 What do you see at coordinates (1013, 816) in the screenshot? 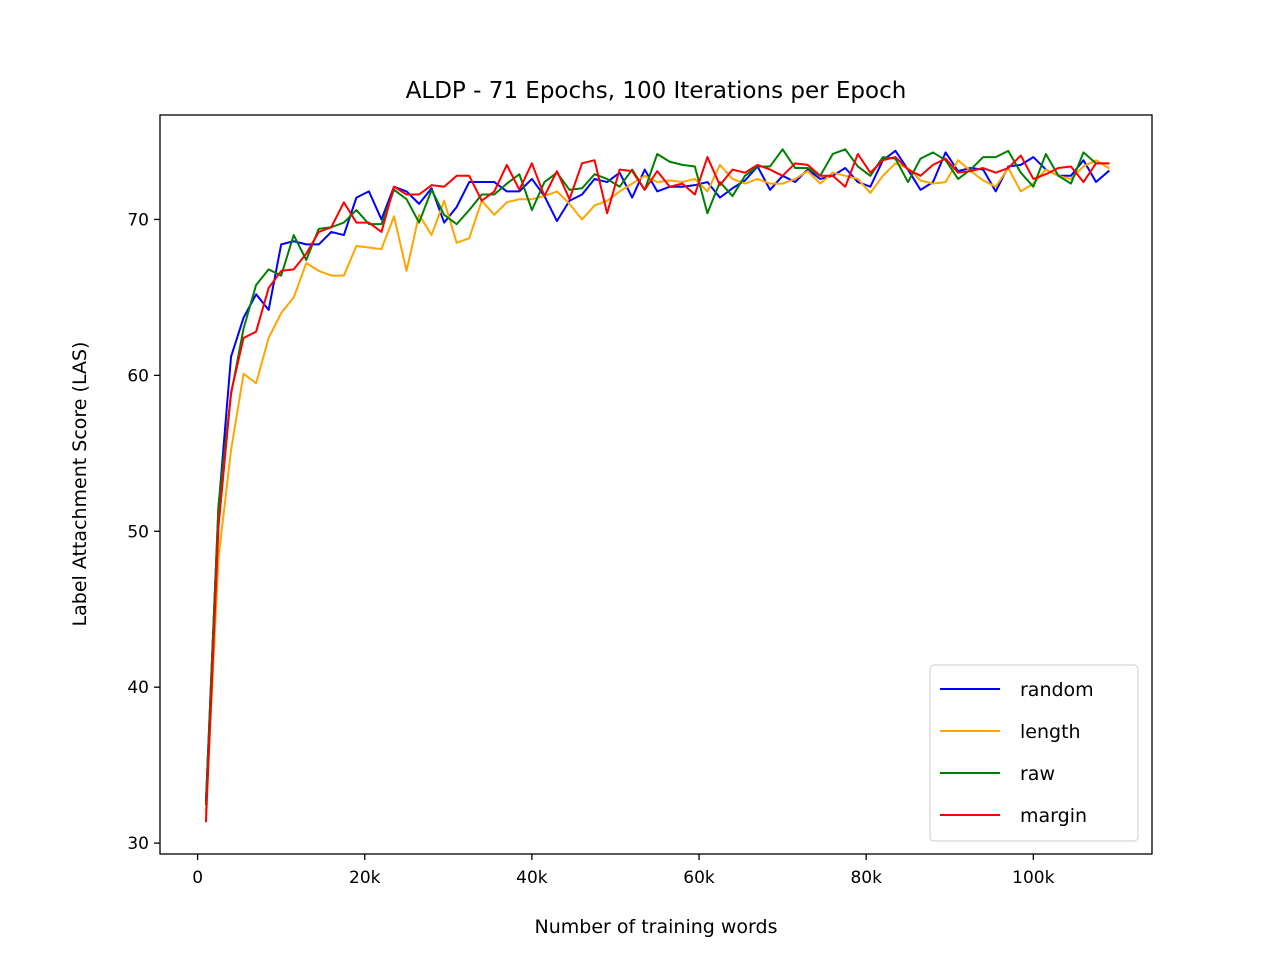
I see `legend-item-margin: margin` at bounding box center [1013, 816].